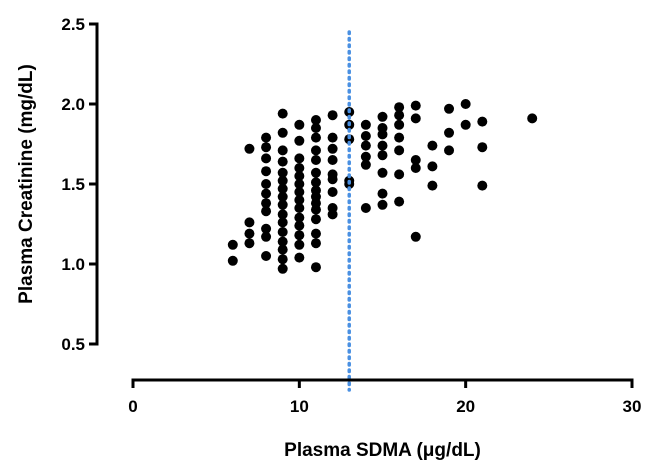  Describe the element at coordinates (73, 184) in the screenshot. I see `y-tick-label: 1.5` at that location.